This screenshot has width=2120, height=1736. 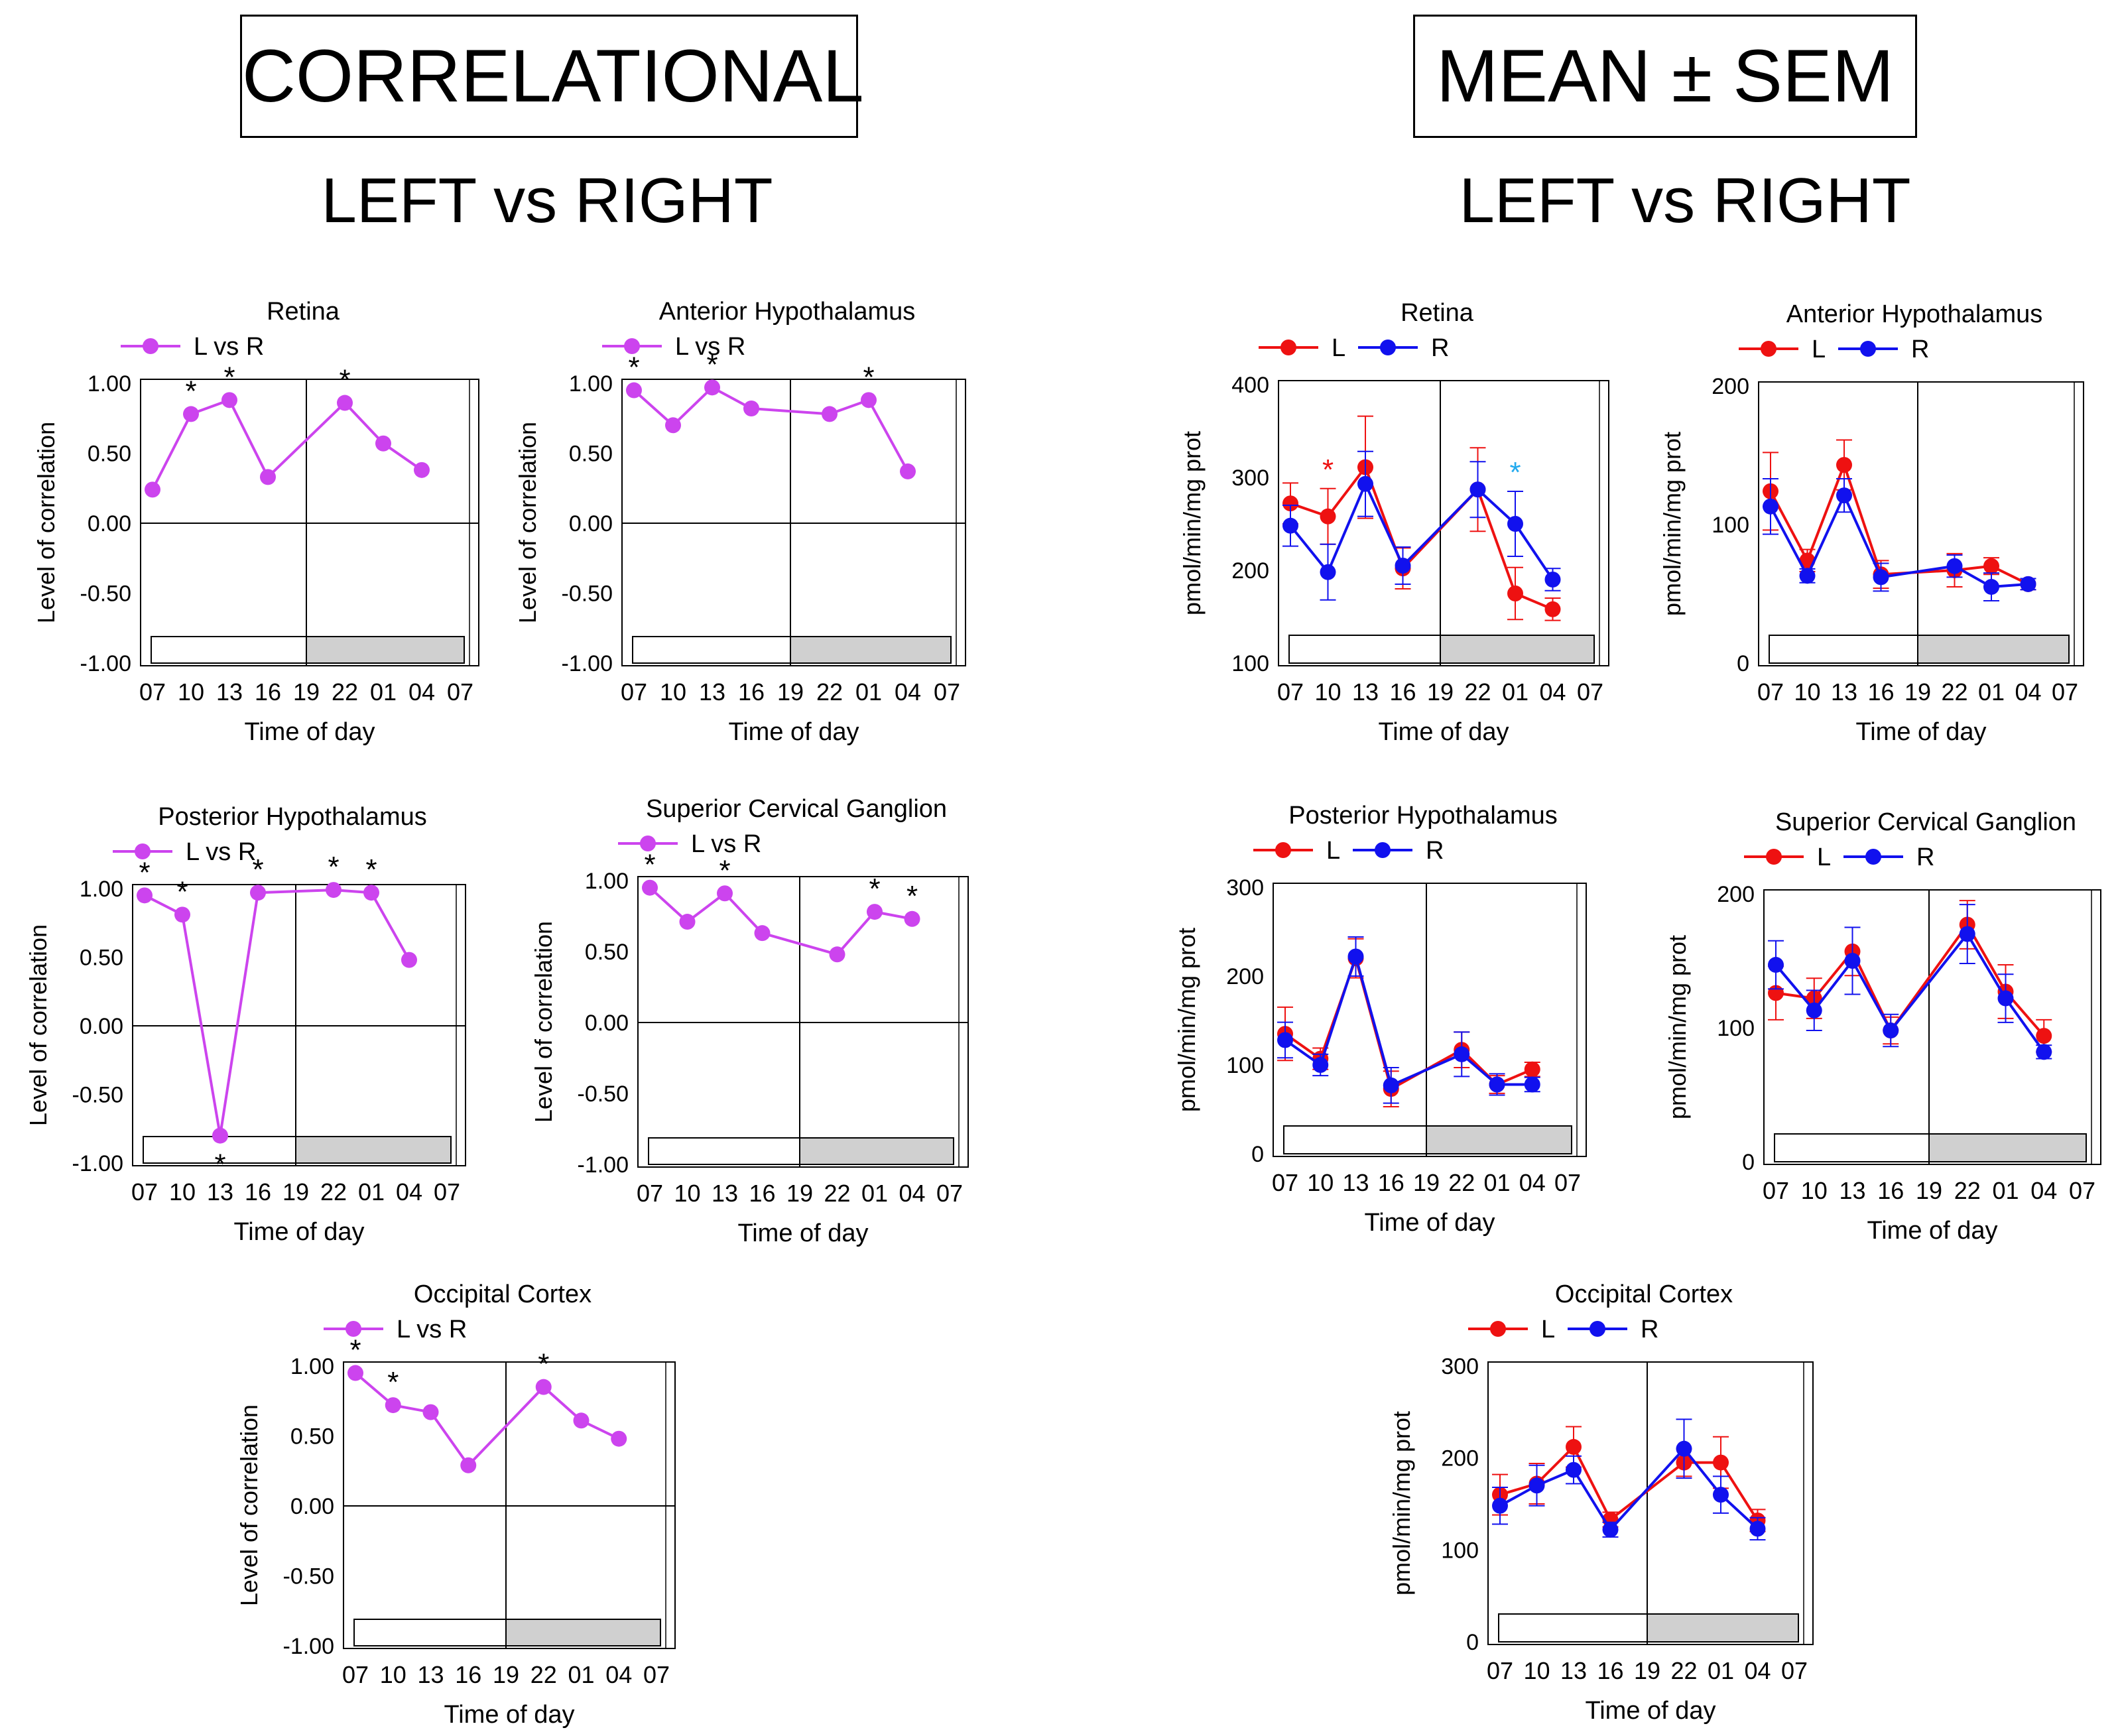 What do you see at coordinates (1910, 979) in the screenshot?
I see `series-line-L` at bounding box center [1910, 979].